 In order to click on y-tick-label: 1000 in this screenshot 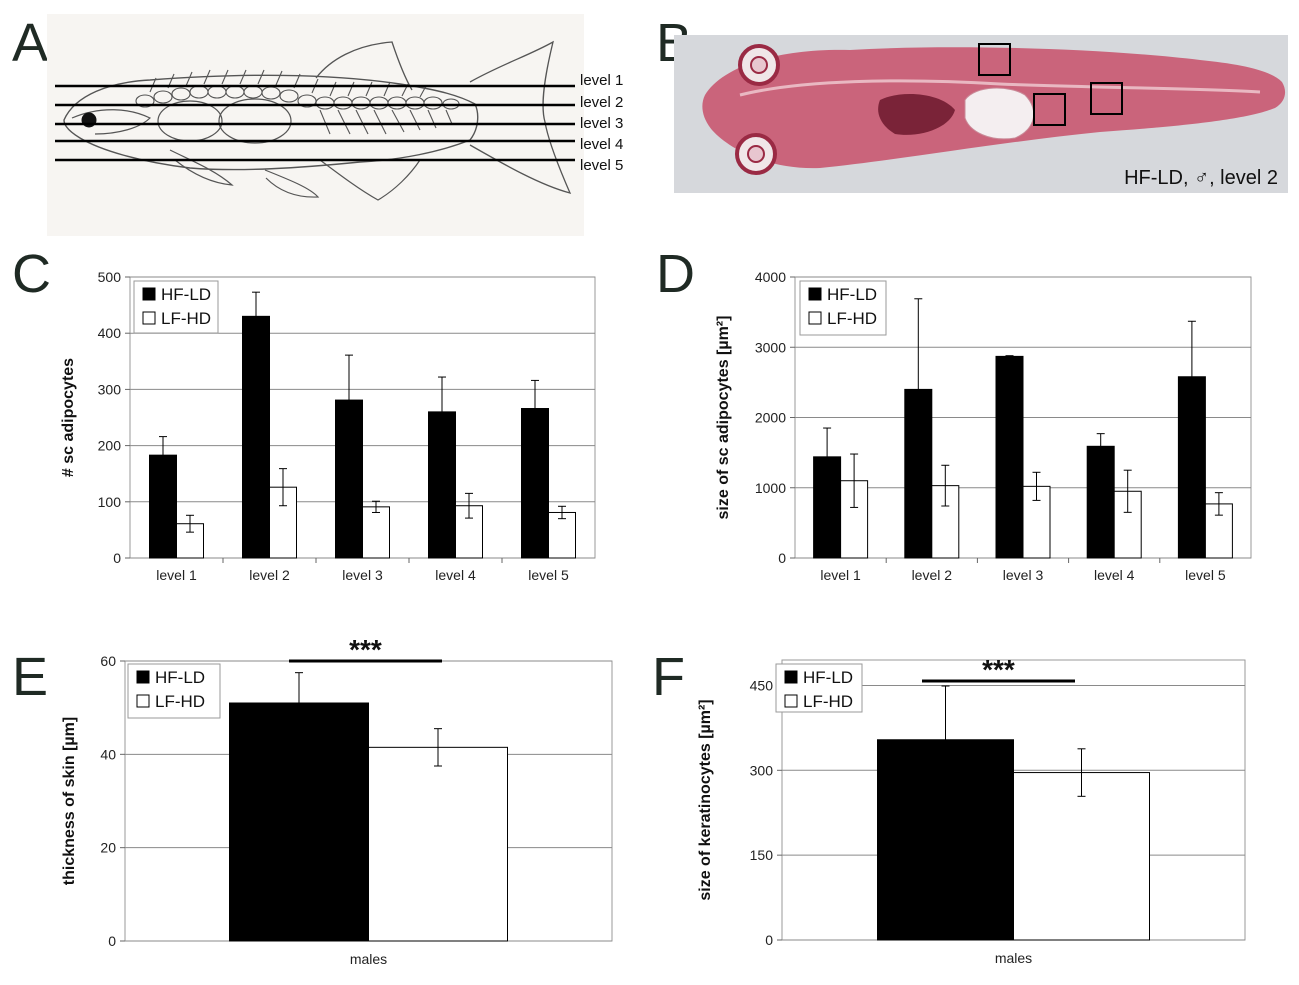, I will do `click(770, 488)`.